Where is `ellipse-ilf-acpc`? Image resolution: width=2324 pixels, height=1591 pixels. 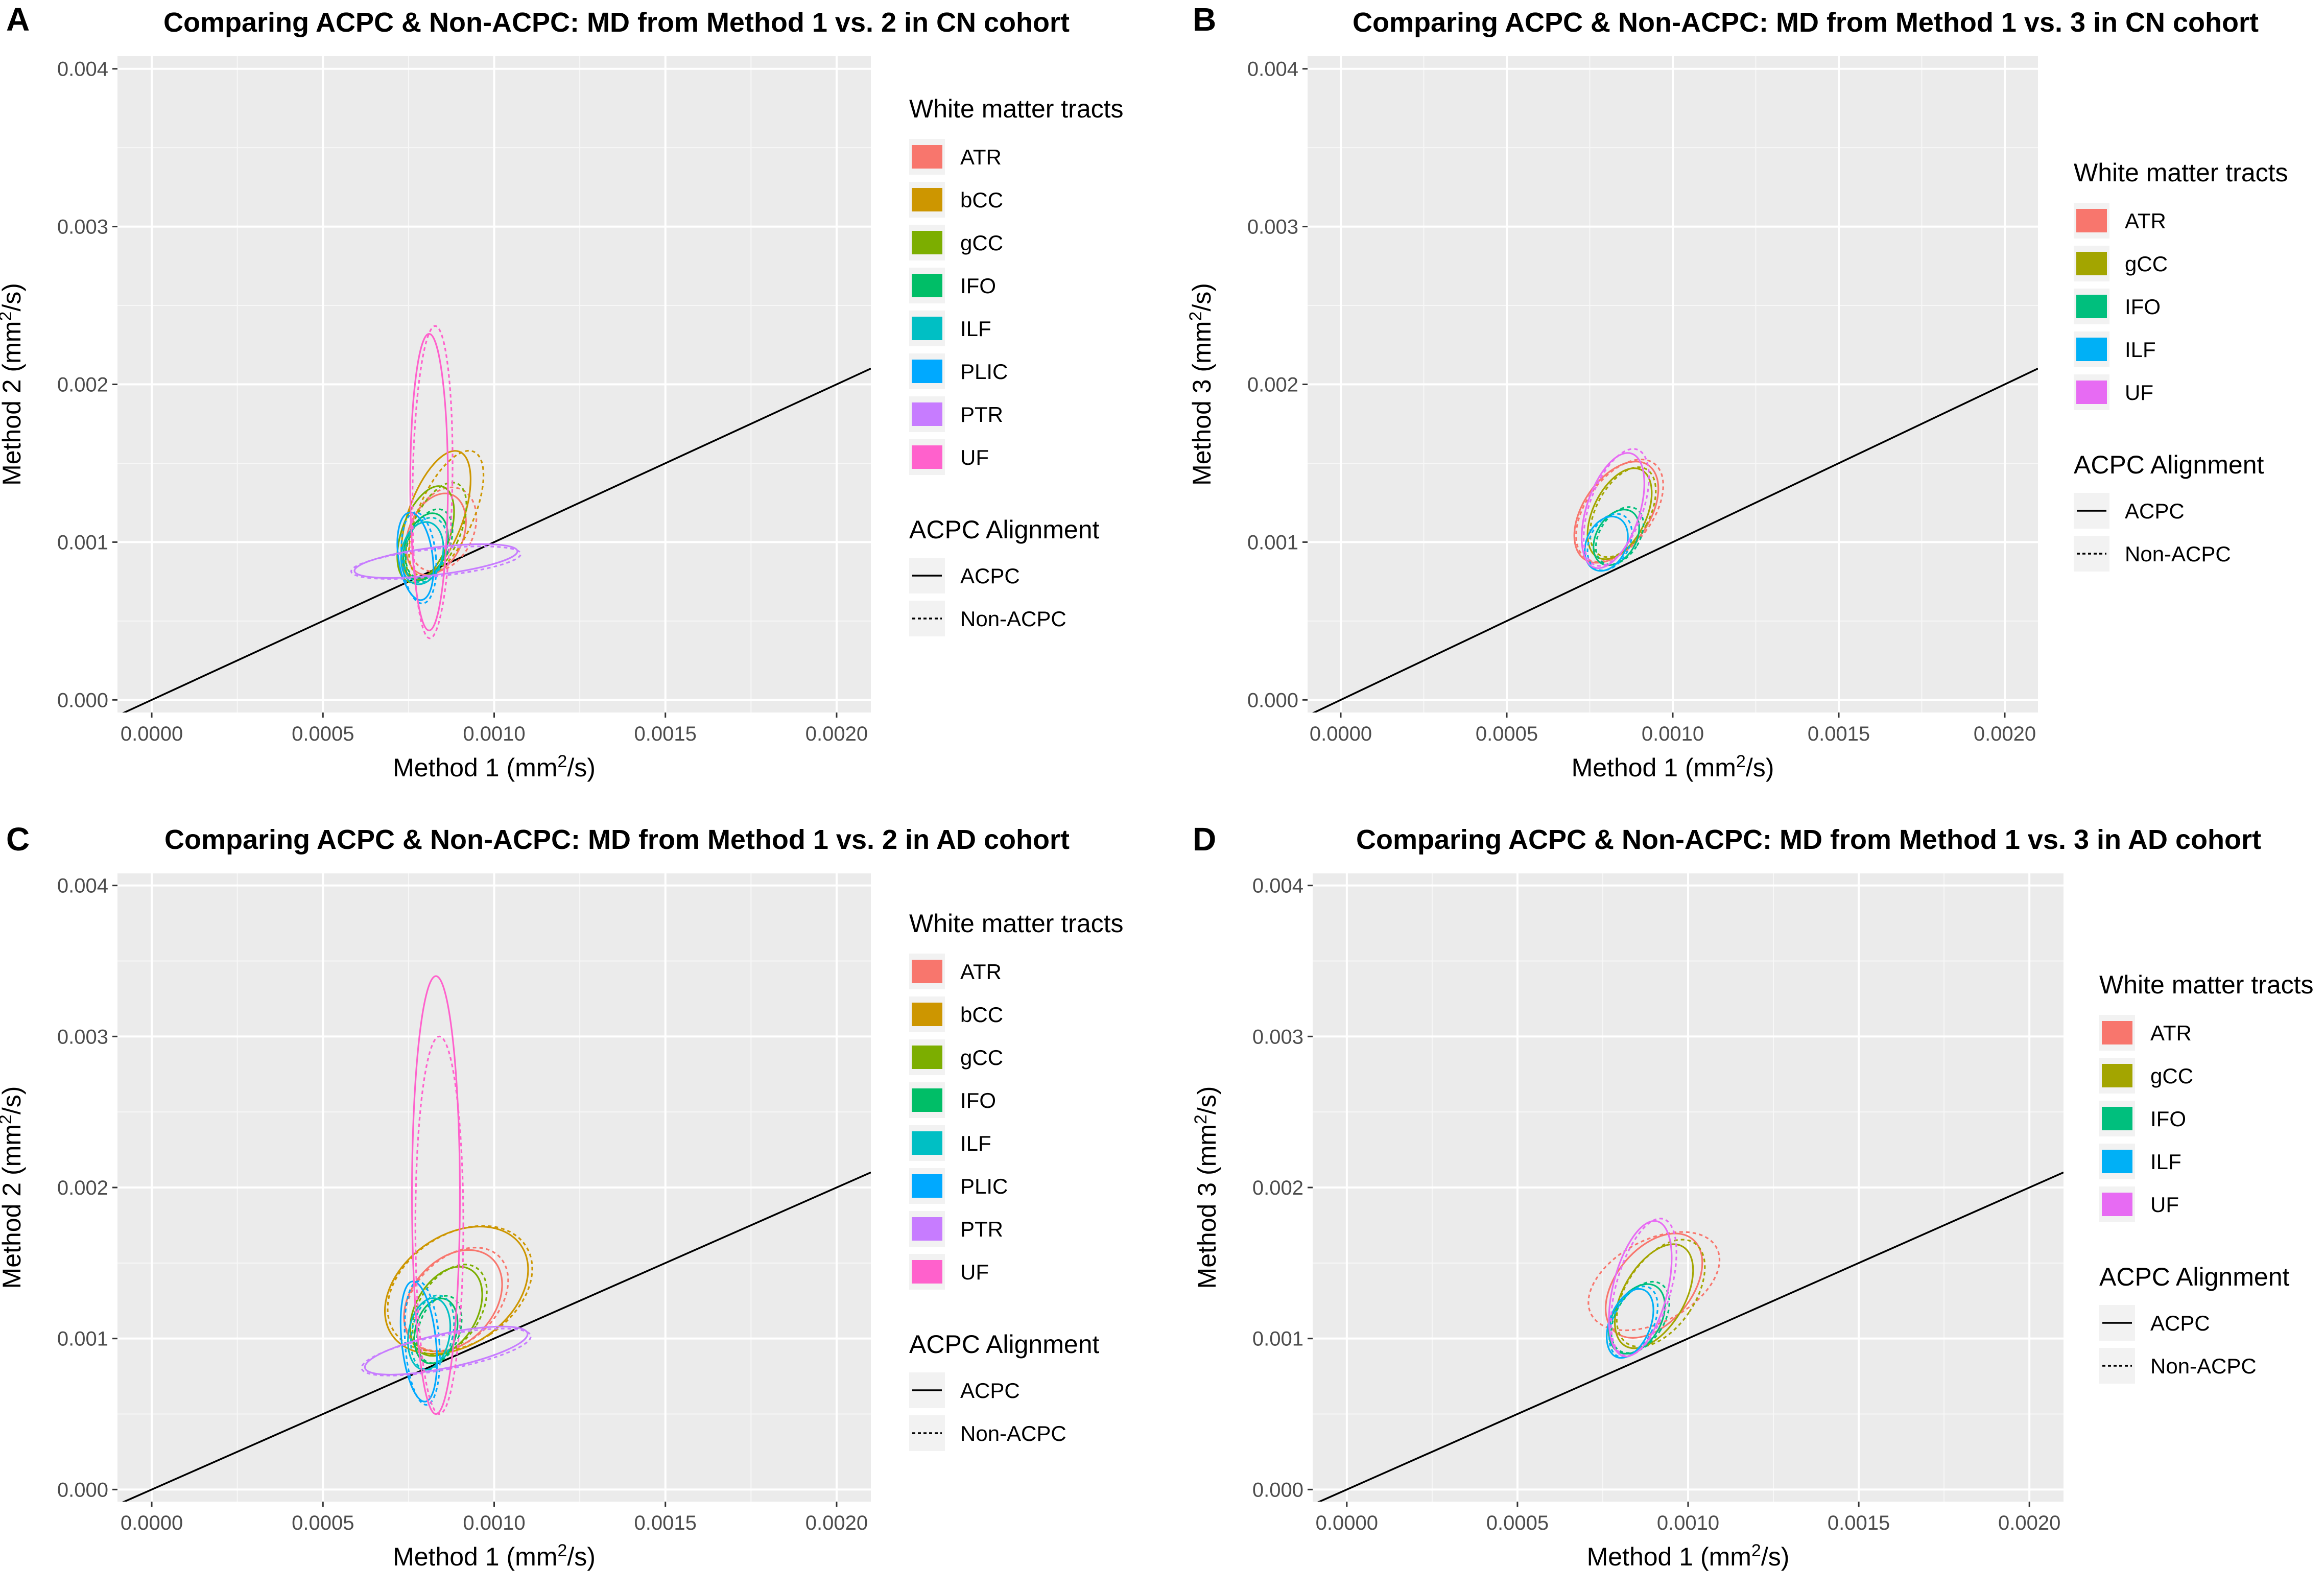
ellipse-ilf-acpc is located at coordinates (1606, 543).